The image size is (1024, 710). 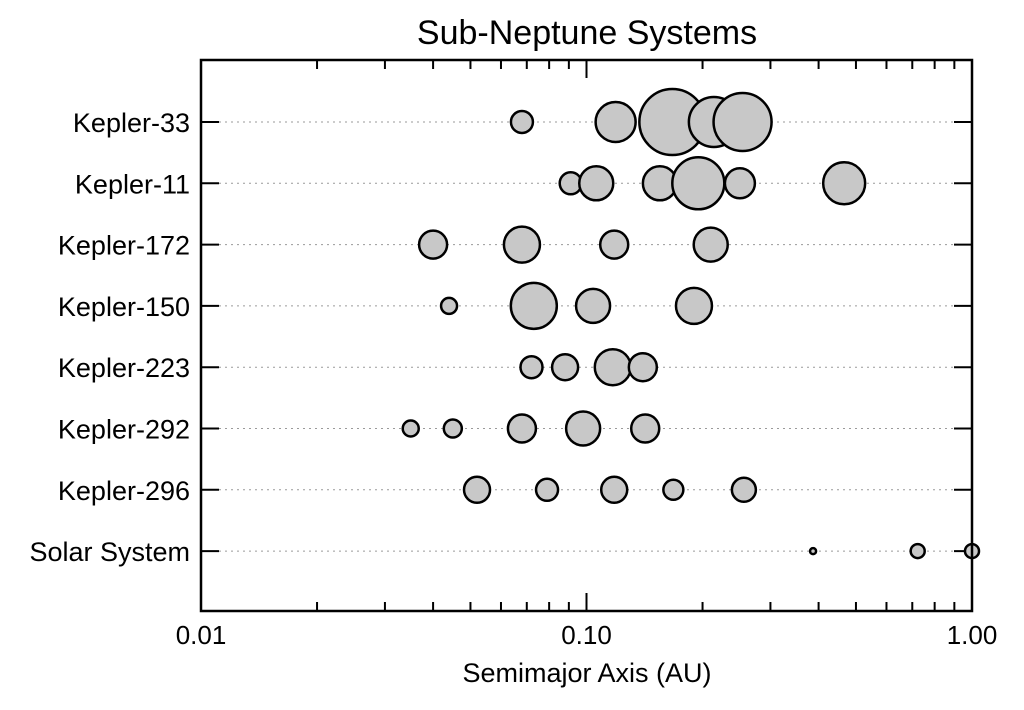 What do you see at coordinates (132, 184) in the screenshot?
I see `y-tick-label: Kepler-11` at bounding box center [132, 184].